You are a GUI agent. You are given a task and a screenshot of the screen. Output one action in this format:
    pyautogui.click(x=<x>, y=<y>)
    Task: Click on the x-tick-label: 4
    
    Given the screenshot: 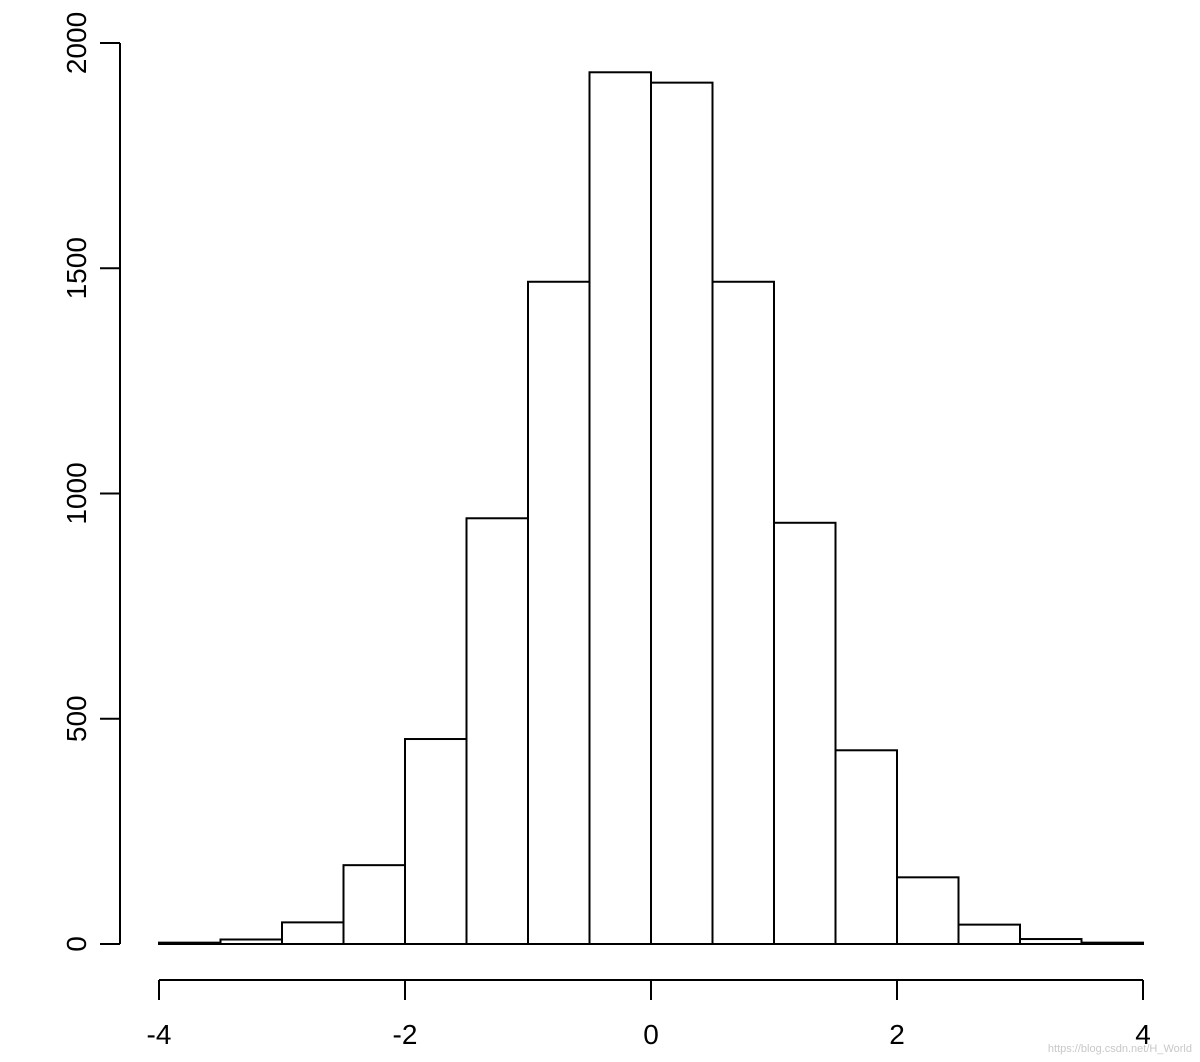 What is the action you would take?
    pyautogui.click(x=1143, y=1034)
    